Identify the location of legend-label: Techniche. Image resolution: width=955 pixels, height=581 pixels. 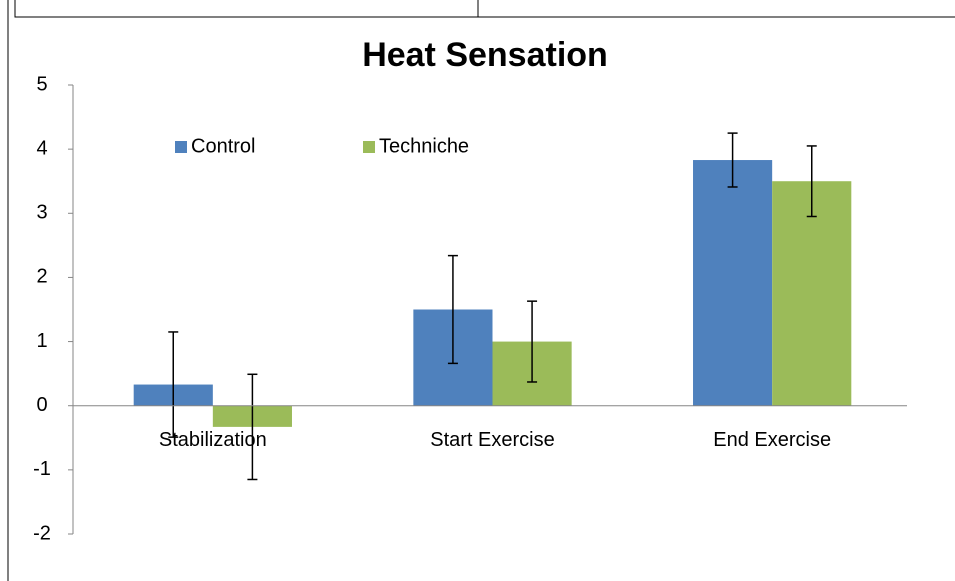
(424, 146).